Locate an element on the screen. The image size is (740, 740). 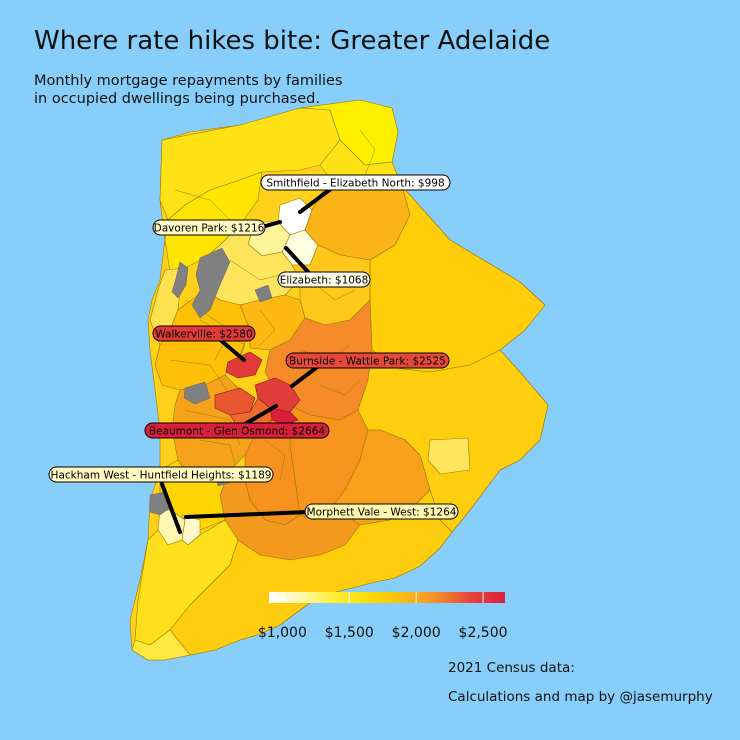
no-data-north-haven is located at coordinates (180, 280).